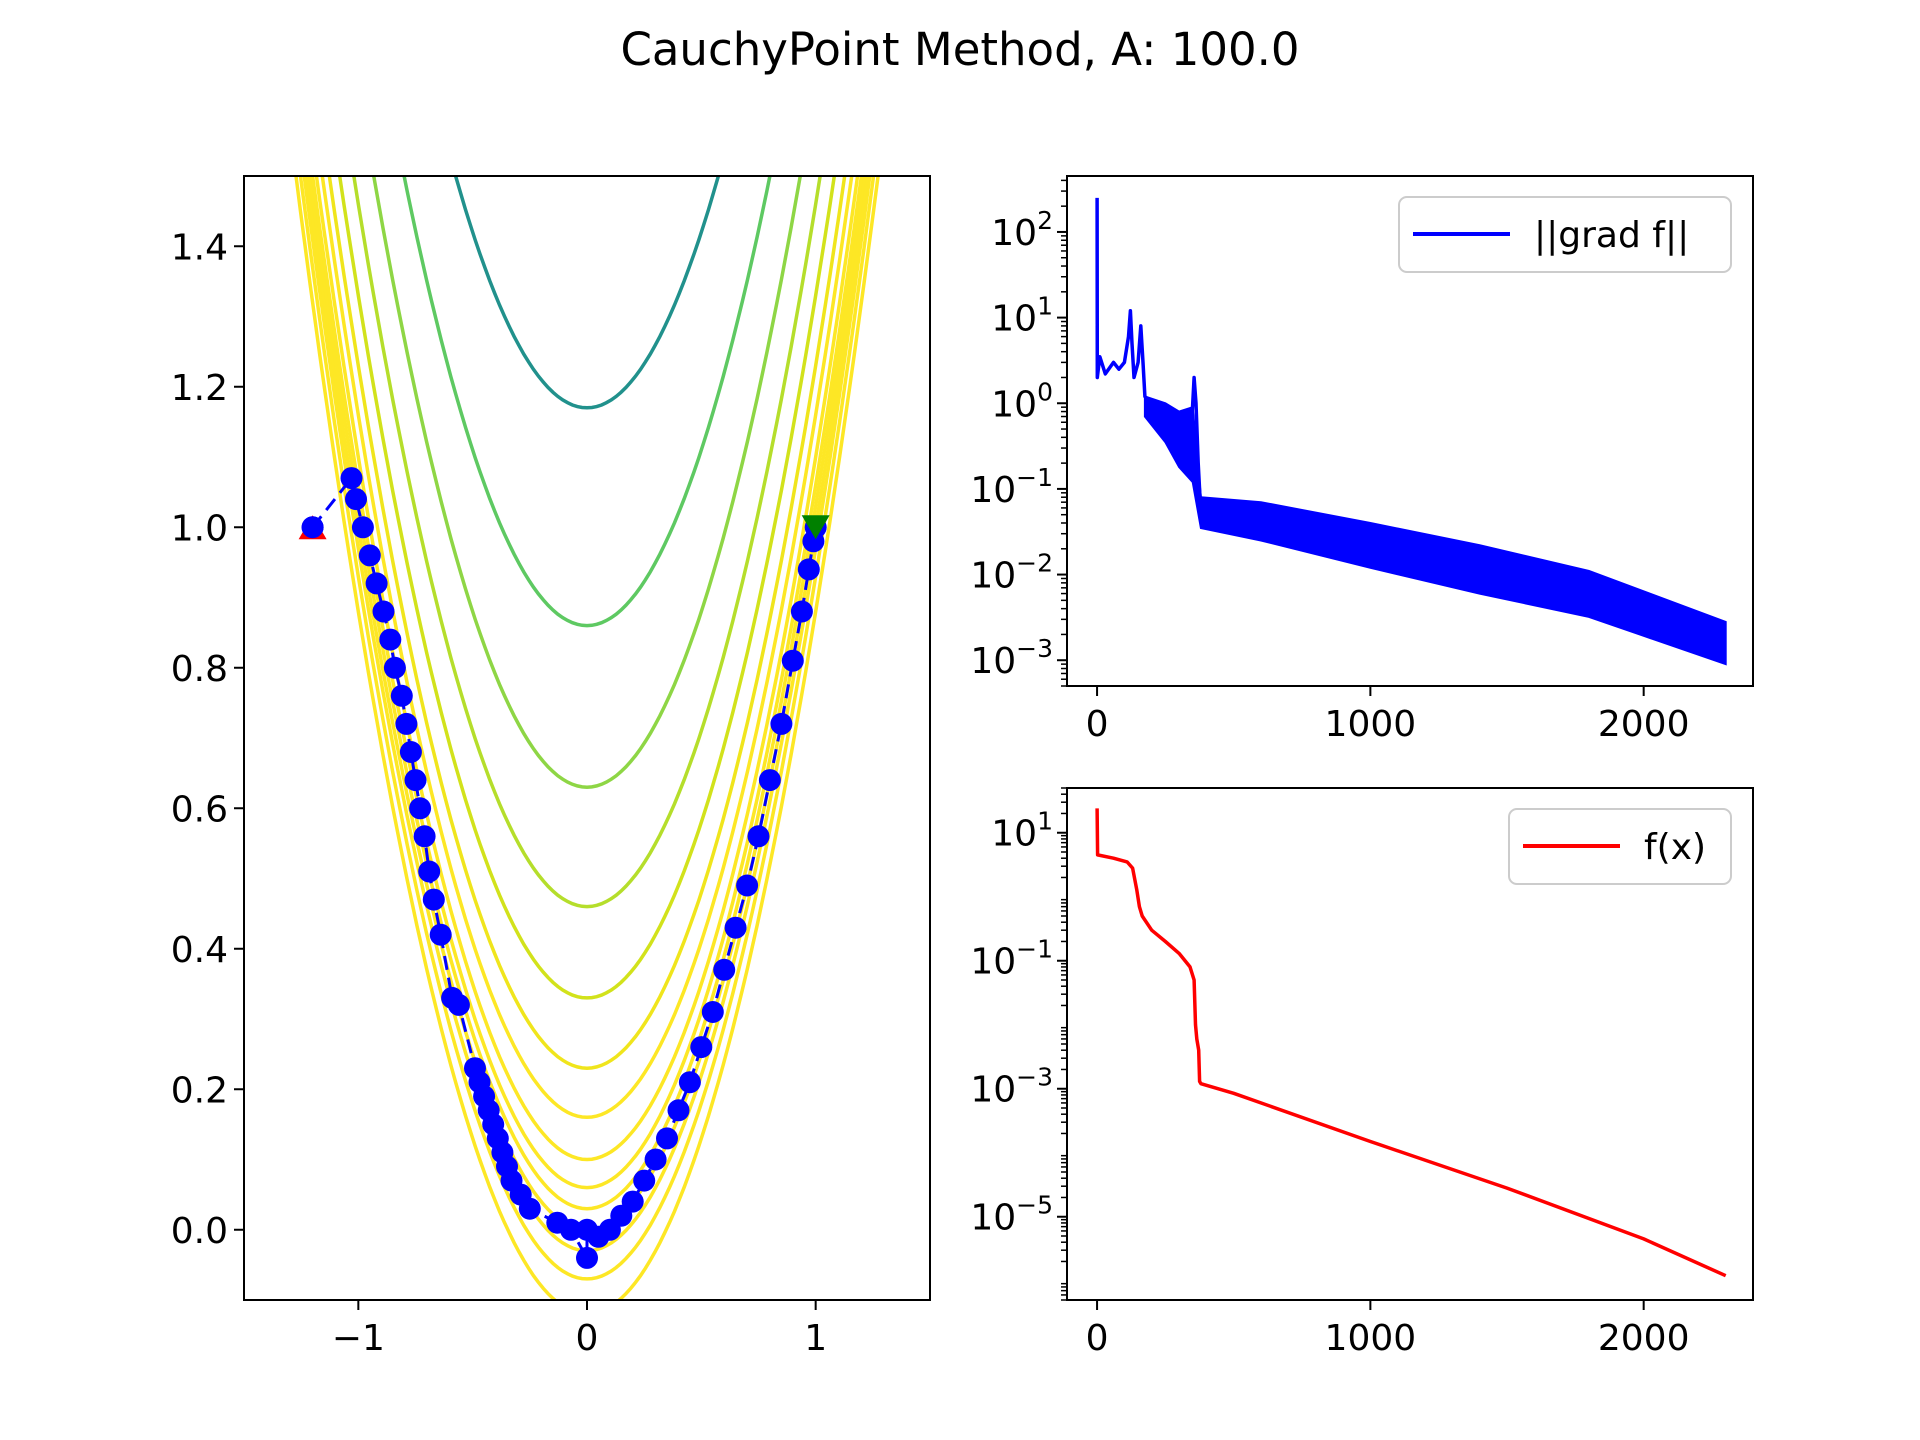 Image resolution: width=1920 pixels, height=1440 pixels. I want to click on grad-legend-box, so click(1565, 234).